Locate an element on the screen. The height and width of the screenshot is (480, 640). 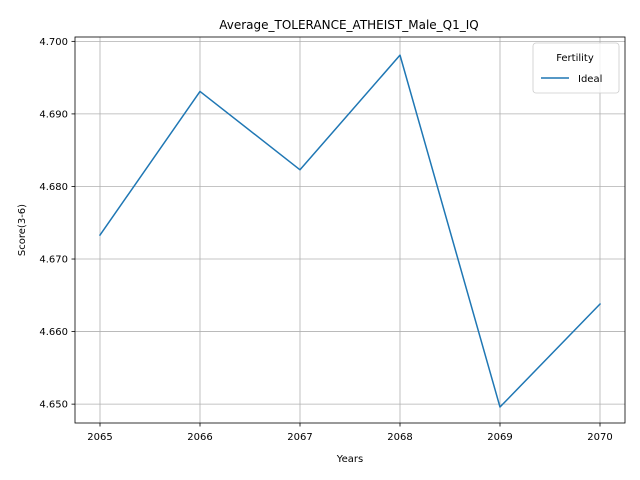
x-tick-label: 2065 is located at coordinates (99, 437).